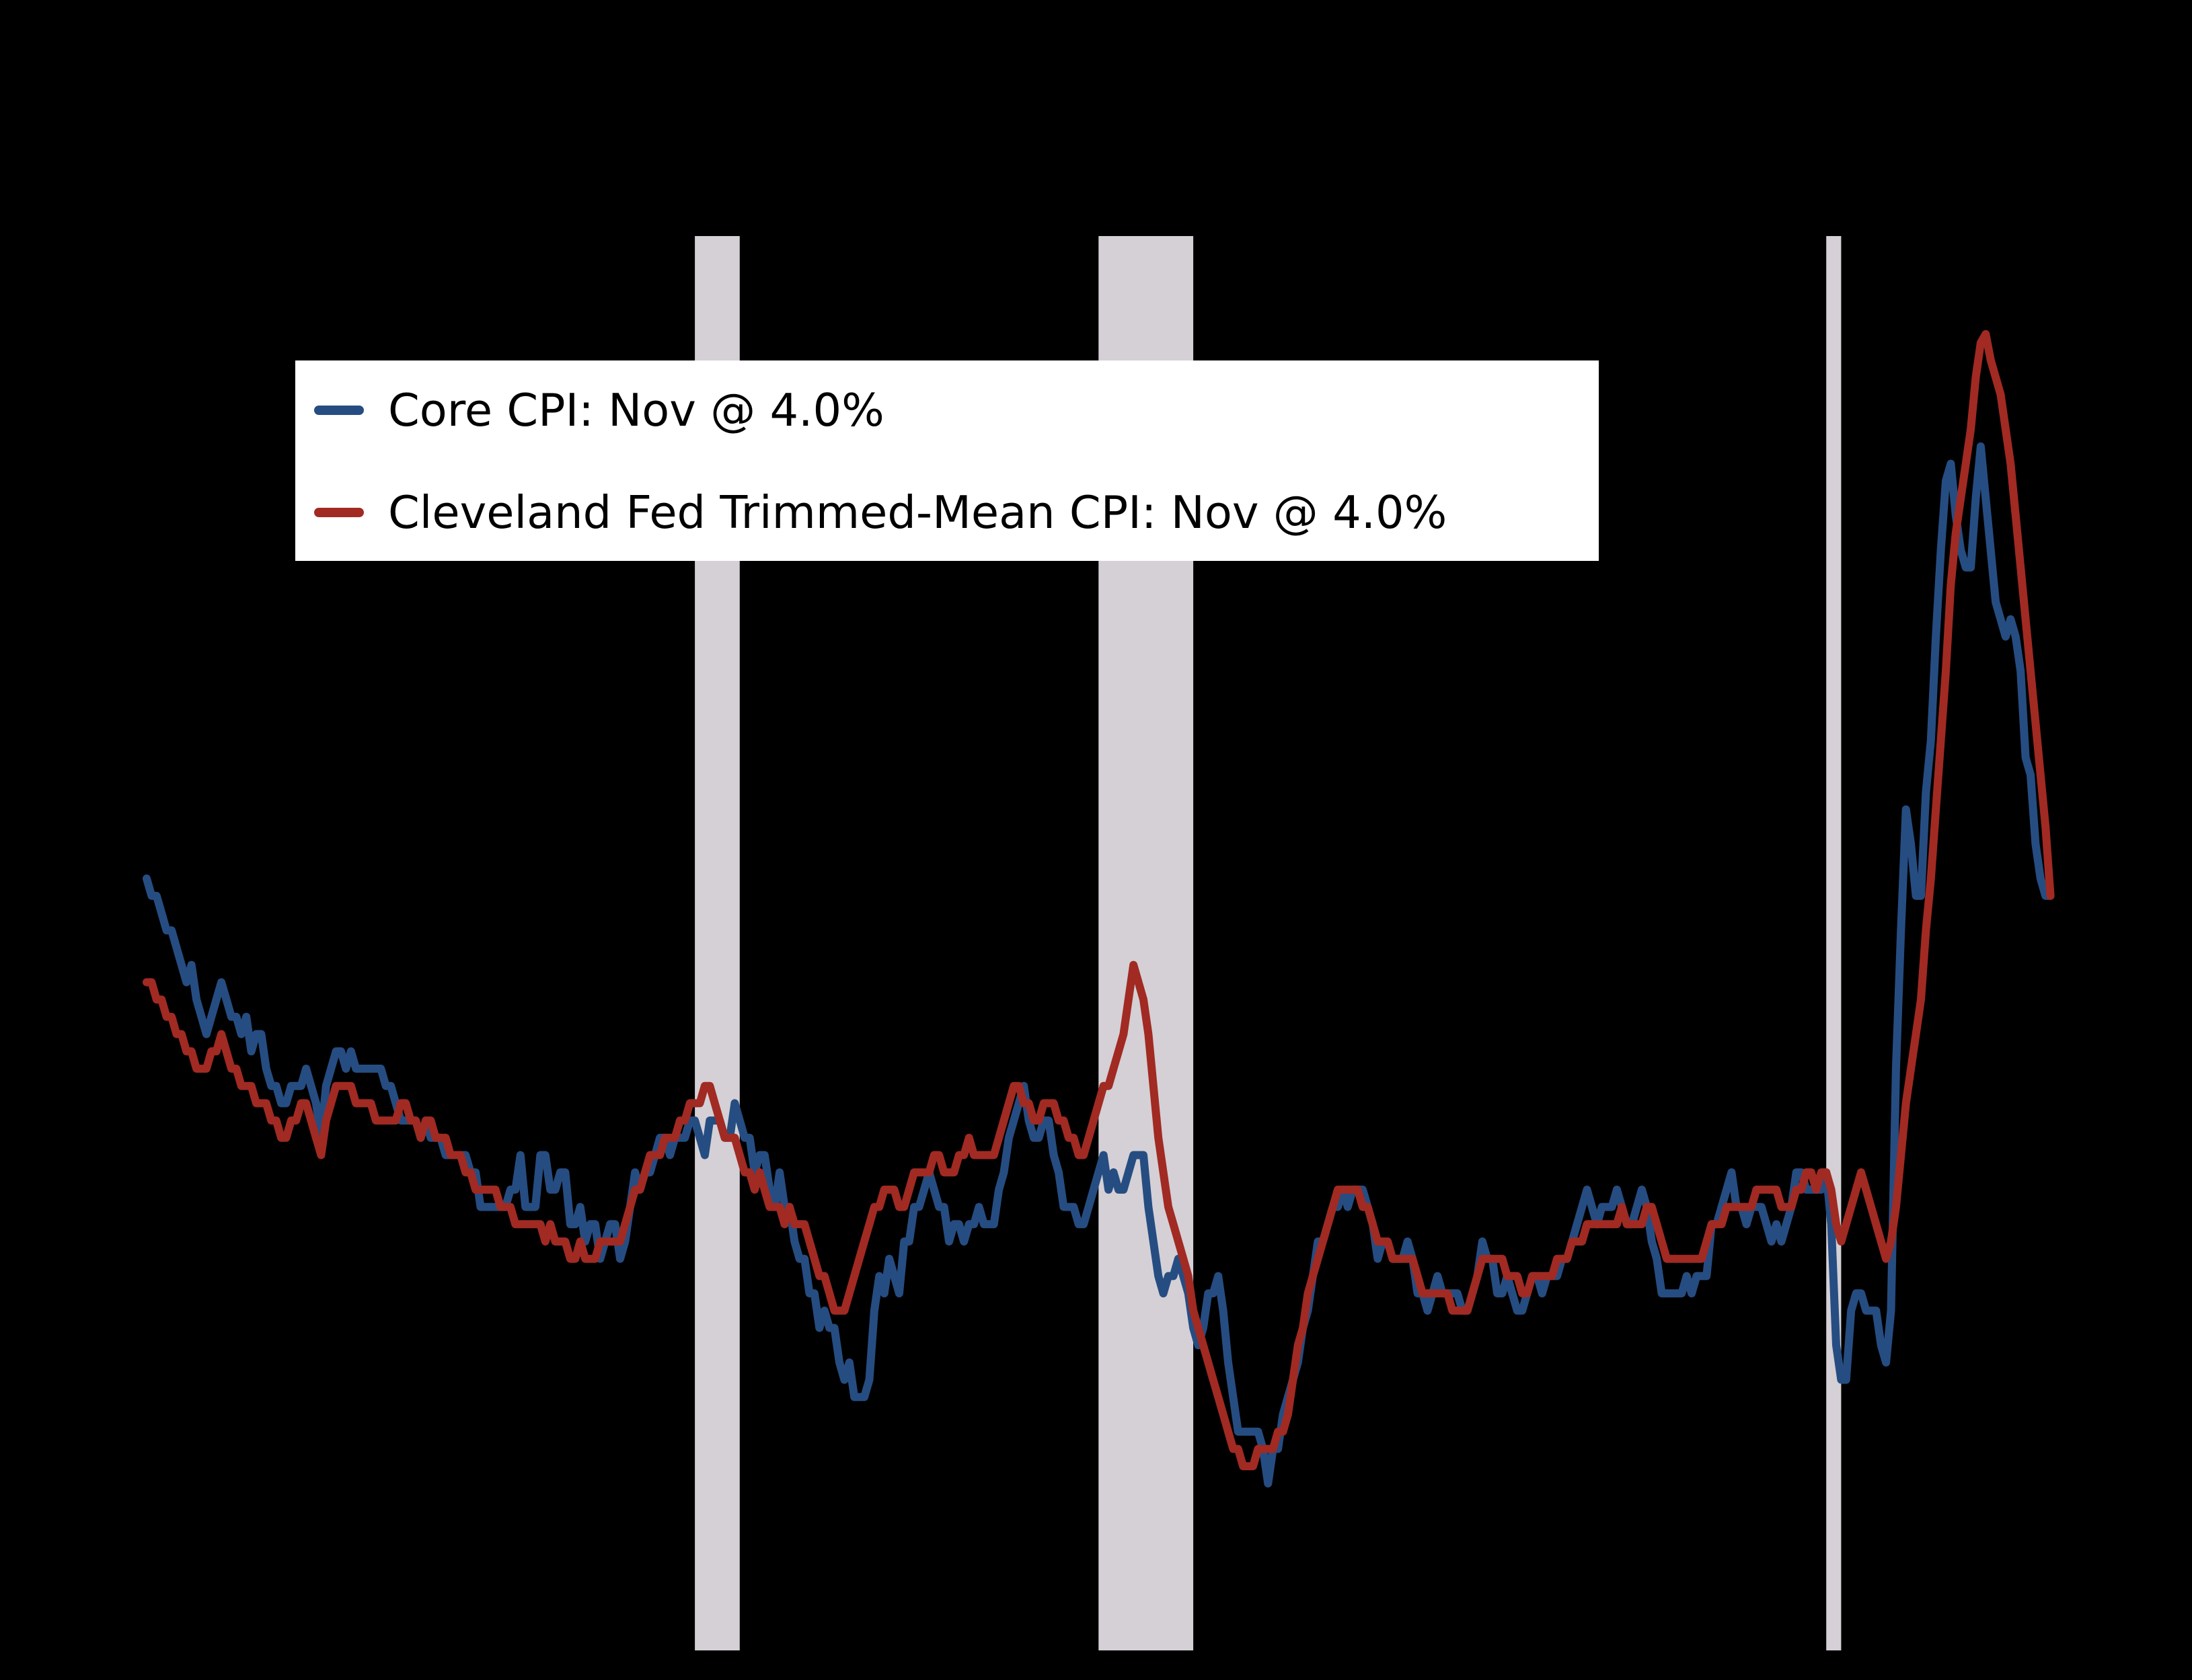  Describe the element at coordinates (339, 512) in the screenshot. I see `trimmed-mean-cpi-line-swatch-icon` at that location.